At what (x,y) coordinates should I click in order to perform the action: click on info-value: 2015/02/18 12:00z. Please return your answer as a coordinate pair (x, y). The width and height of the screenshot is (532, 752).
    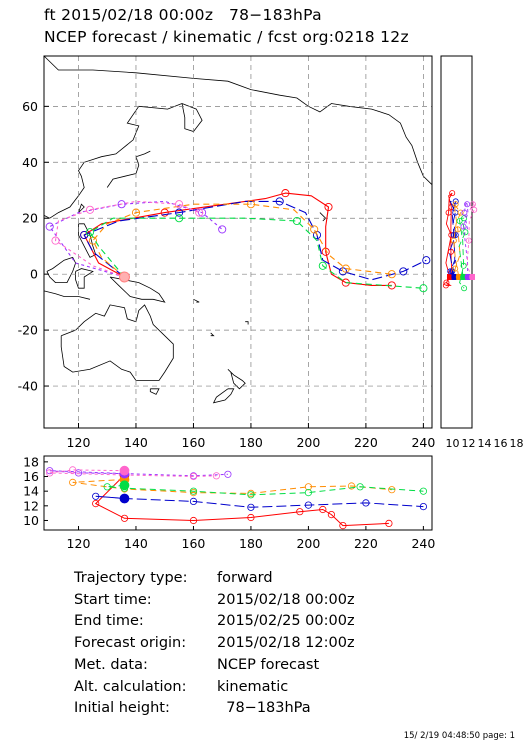
    Looking at the image, I should click on (286, 643).